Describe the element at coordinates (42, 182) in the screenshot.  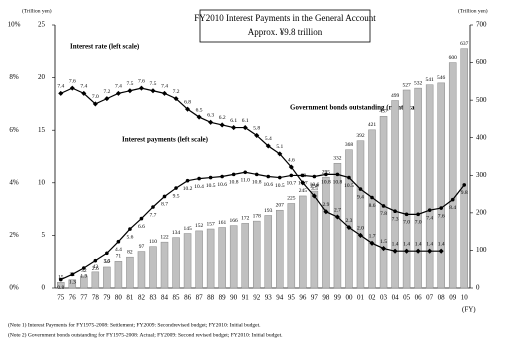
I see `y-tick-label: 10` at that location.